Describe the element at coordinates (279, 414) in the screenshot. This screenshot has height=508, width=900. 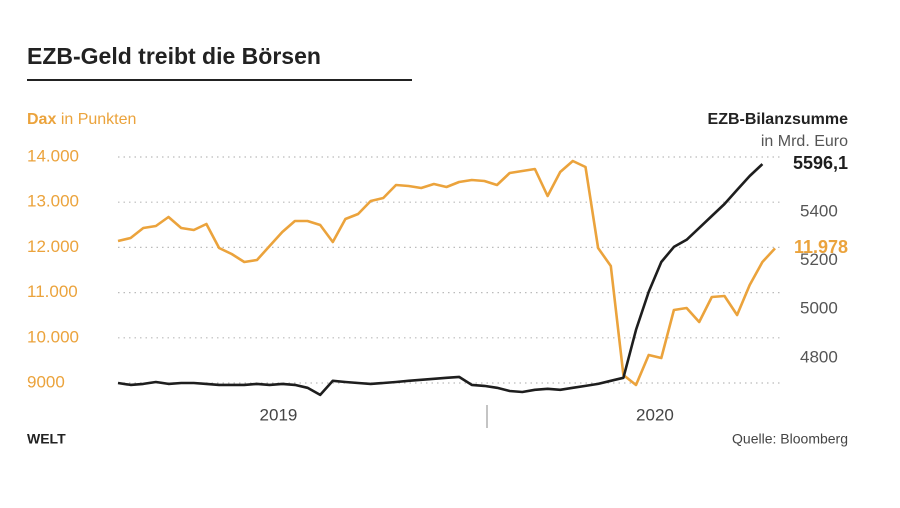
I see `x-tick-label: 2019` at that location.